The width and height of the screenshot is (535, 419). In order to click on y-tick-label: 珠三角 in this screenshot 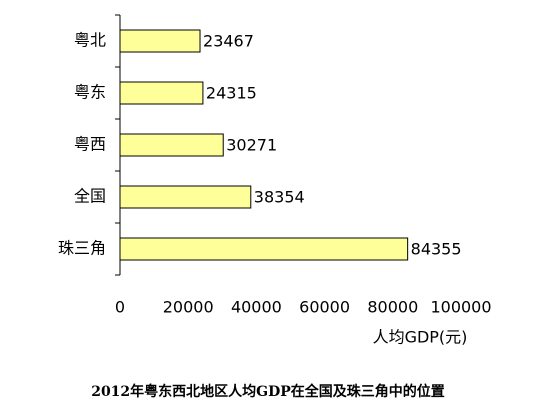, I will do `click(82, 248)`.